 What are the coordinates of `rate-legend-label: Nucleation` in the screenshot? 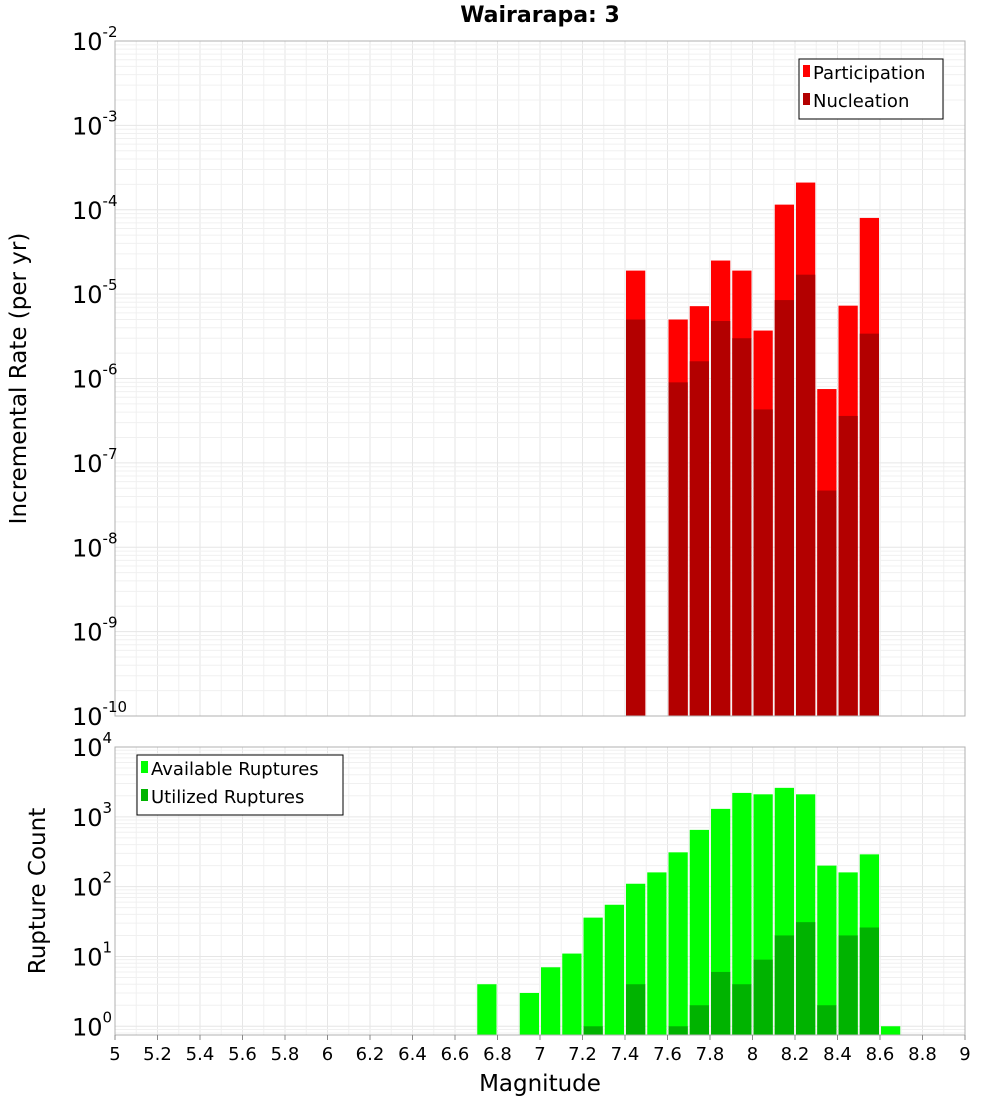 It's located at (861, 101).